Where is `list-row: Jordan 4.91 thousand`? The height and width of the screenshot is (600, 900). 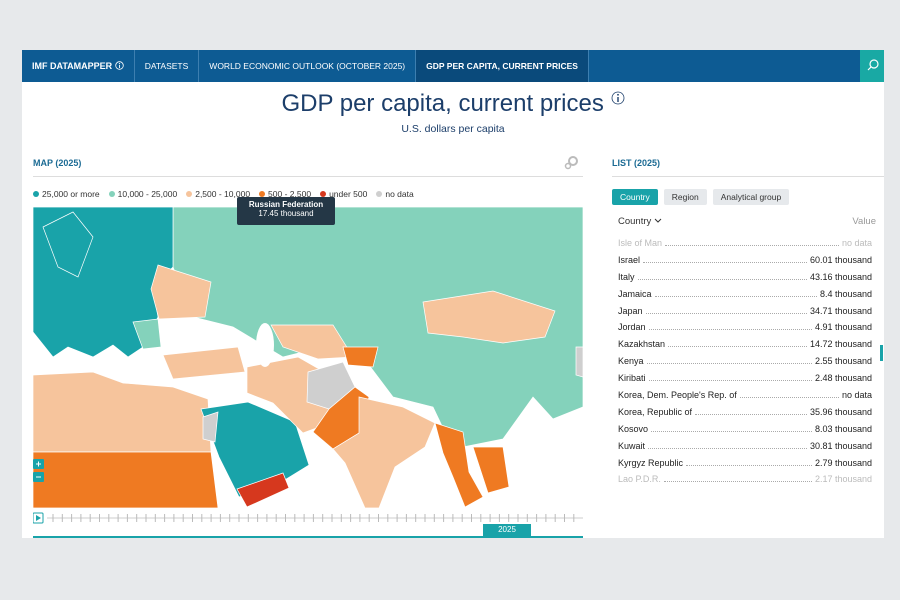
list-row: Jordan 4.91 thousand is located at coordinates (745, 330).